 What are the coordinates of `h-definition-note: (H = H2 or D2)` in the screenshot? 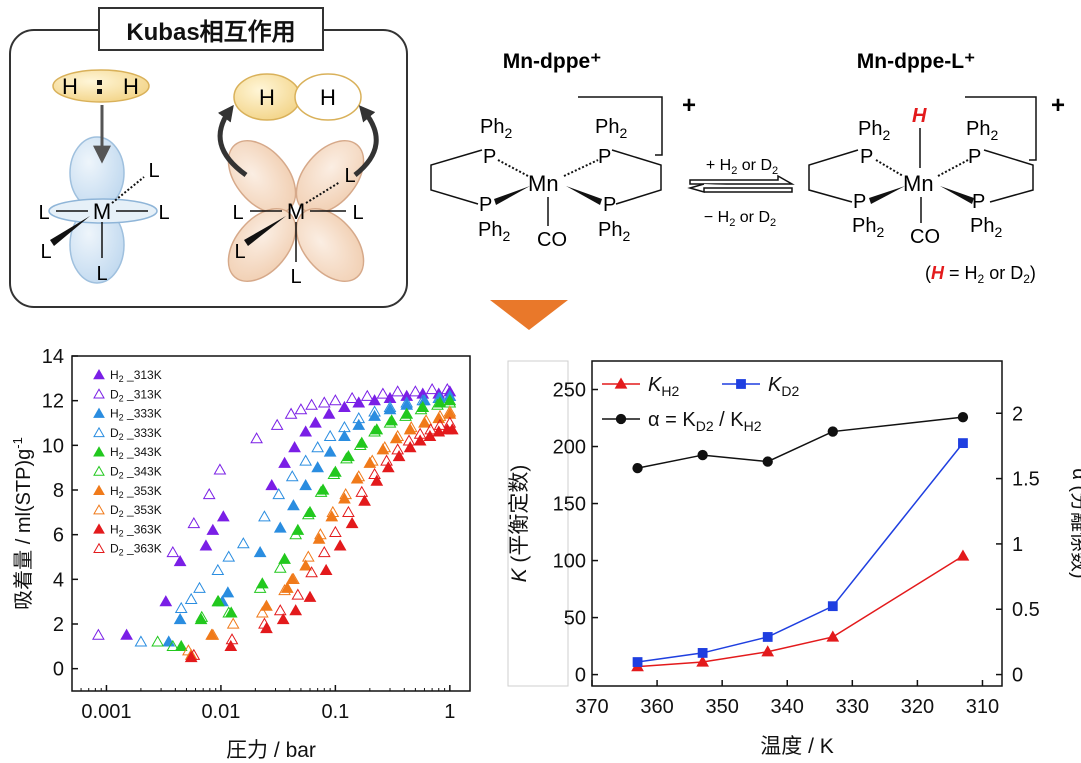 It's located at (980, 274).